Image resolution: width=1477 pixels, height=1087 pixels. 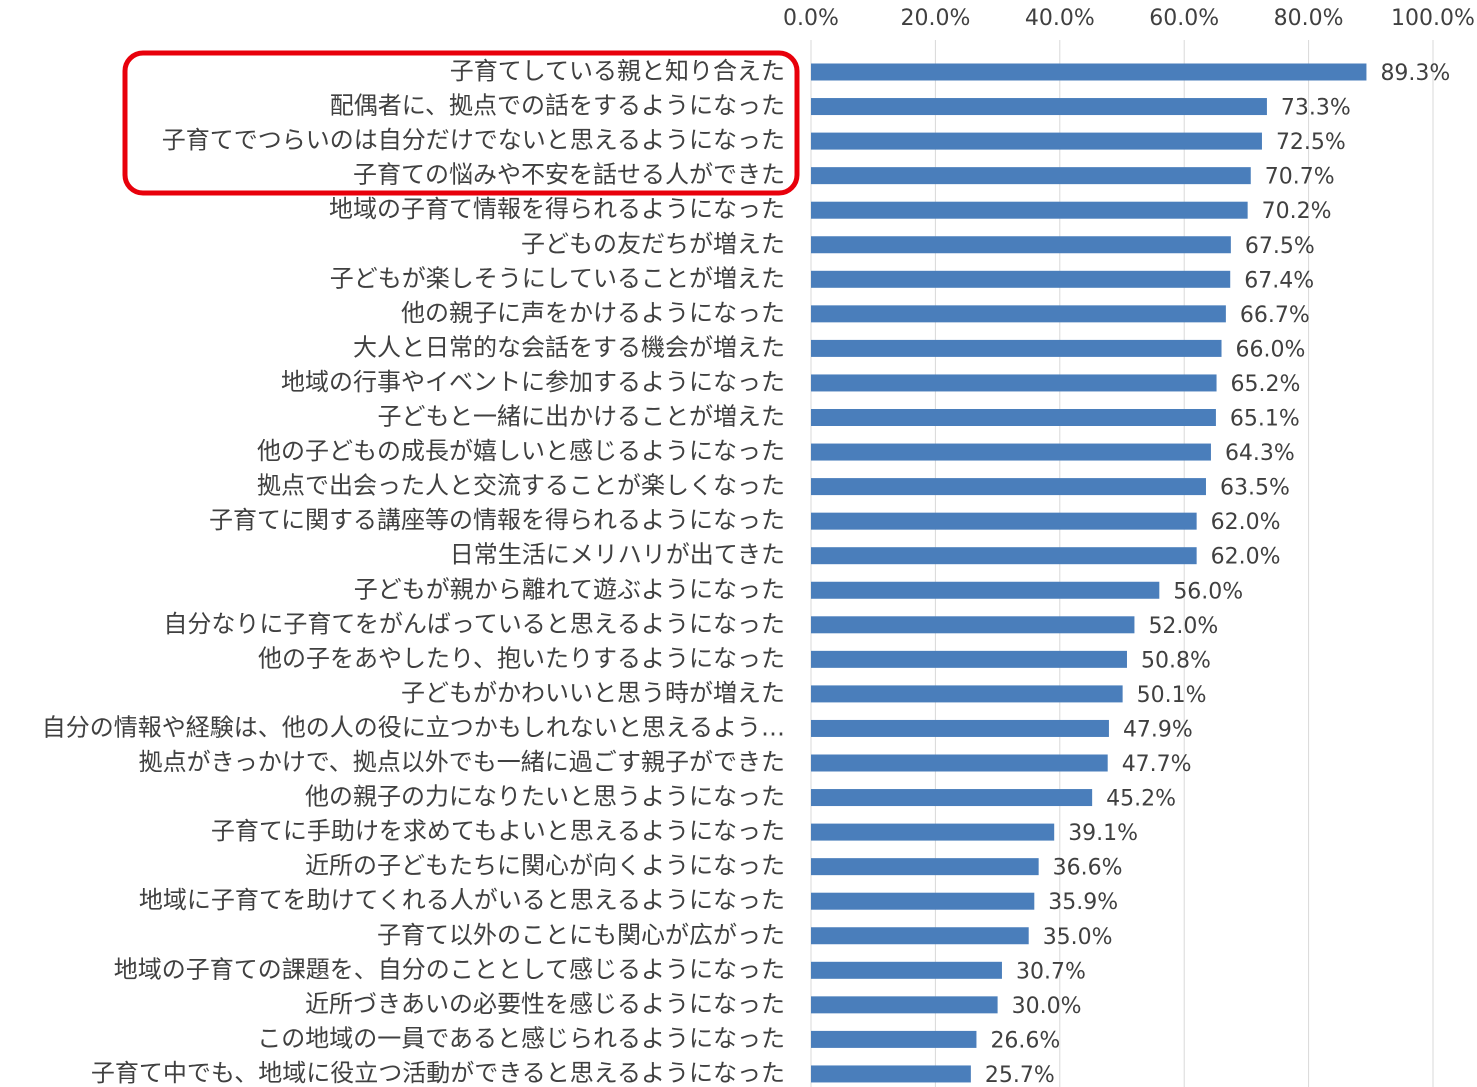 I want to click on category-label: 近所づきあいの必要性を感じるようになった, so click(x=545, y=1004).